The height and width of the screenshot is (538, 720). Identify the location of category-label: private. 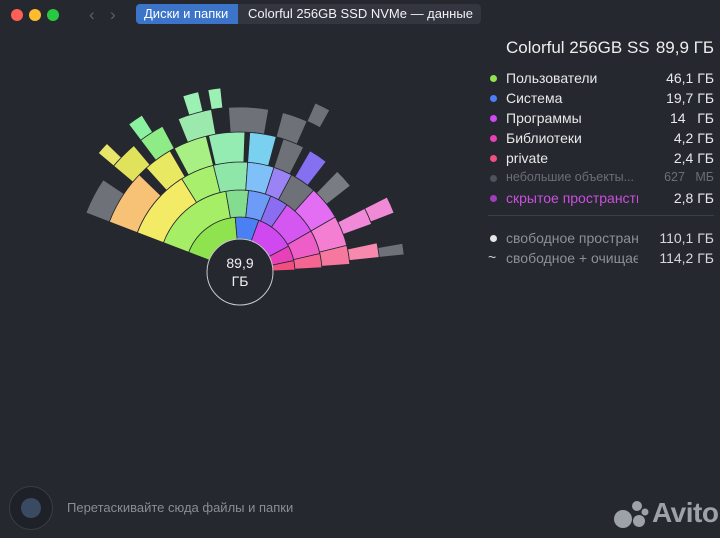
(527, 158).